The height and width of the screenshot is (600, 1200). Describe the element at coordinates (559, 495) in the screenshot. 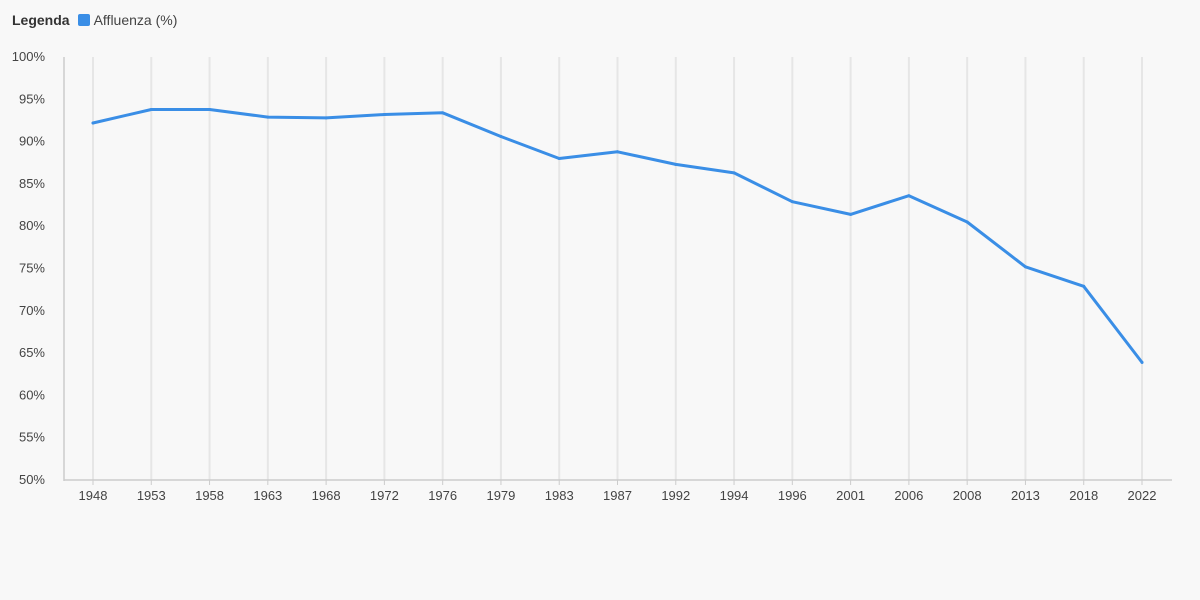

I see `x-tick-label: 1983` at that location.